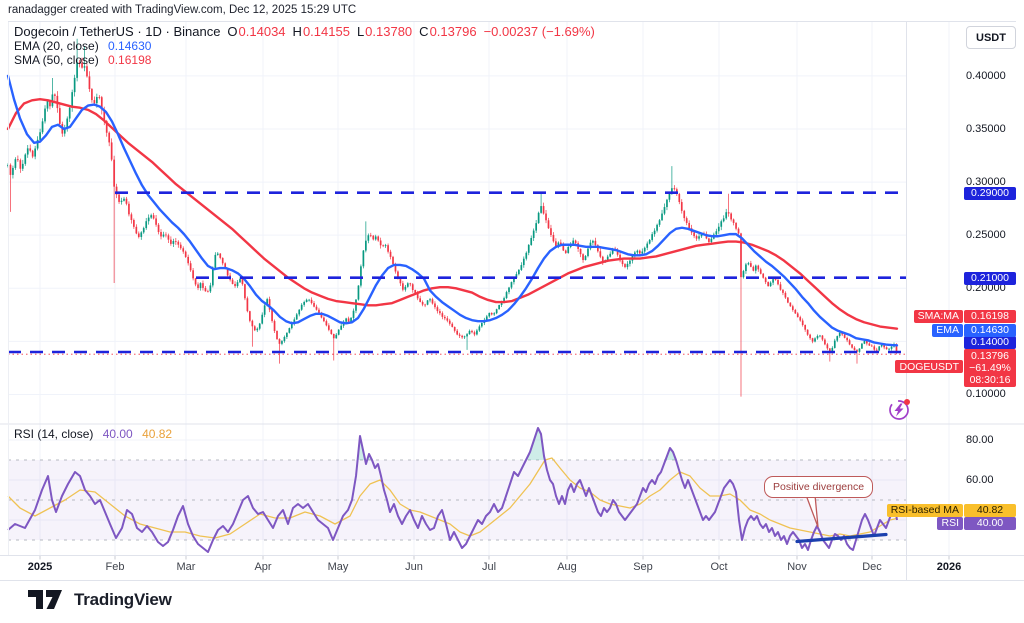 This screenshot has height=623, width=1024. I want to click on tradingview-logo: TradingView, so click(100, 600).